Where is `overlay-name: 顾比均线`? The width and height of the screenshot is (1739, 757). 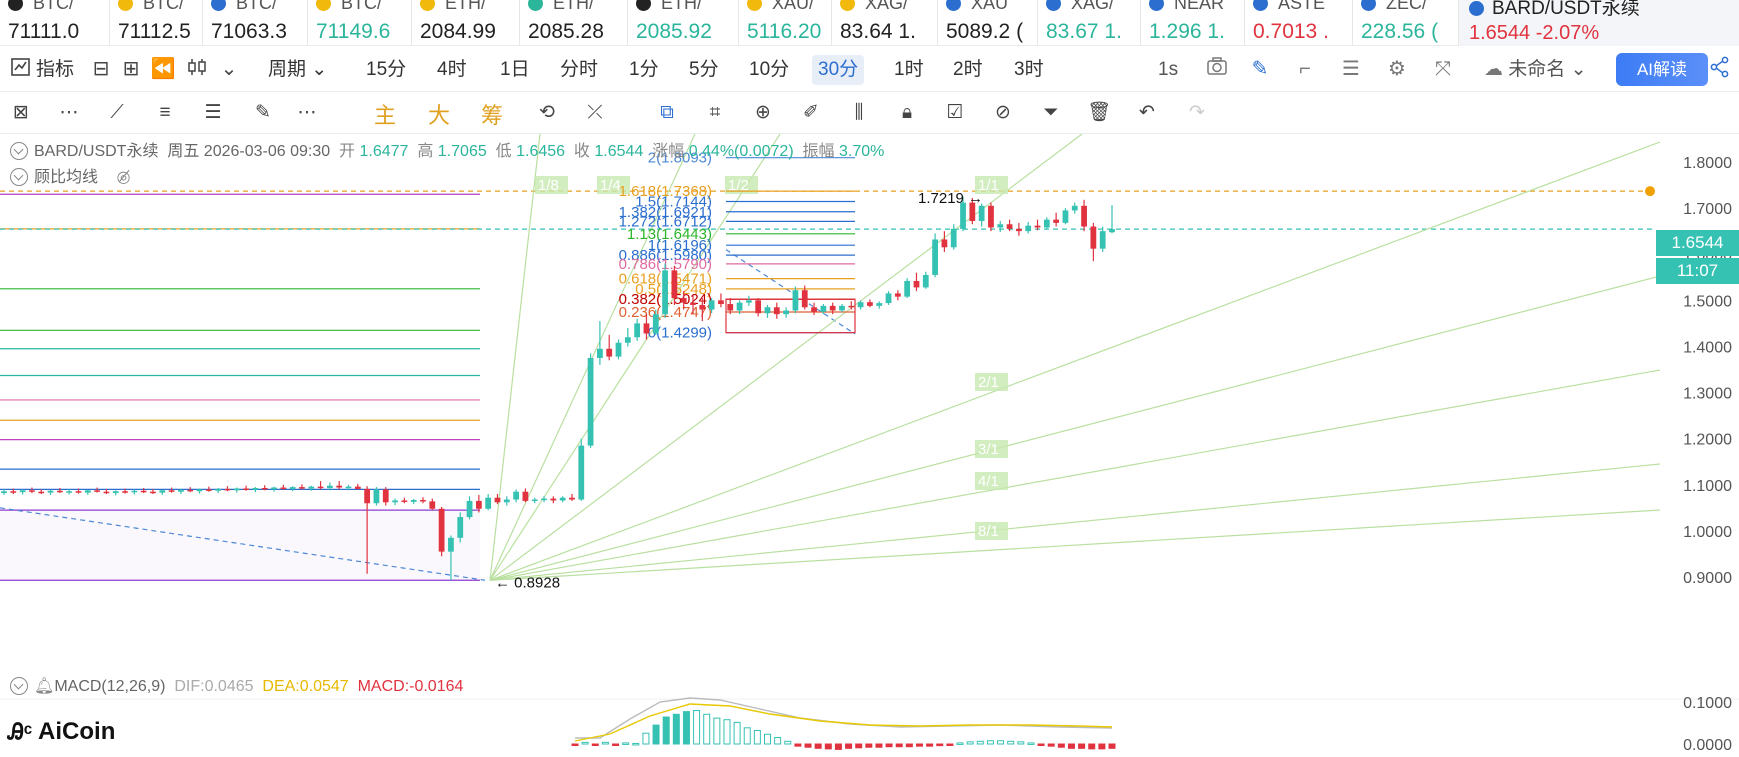
overlay-name: 顾比均线 is located at coordinates (66, 177).